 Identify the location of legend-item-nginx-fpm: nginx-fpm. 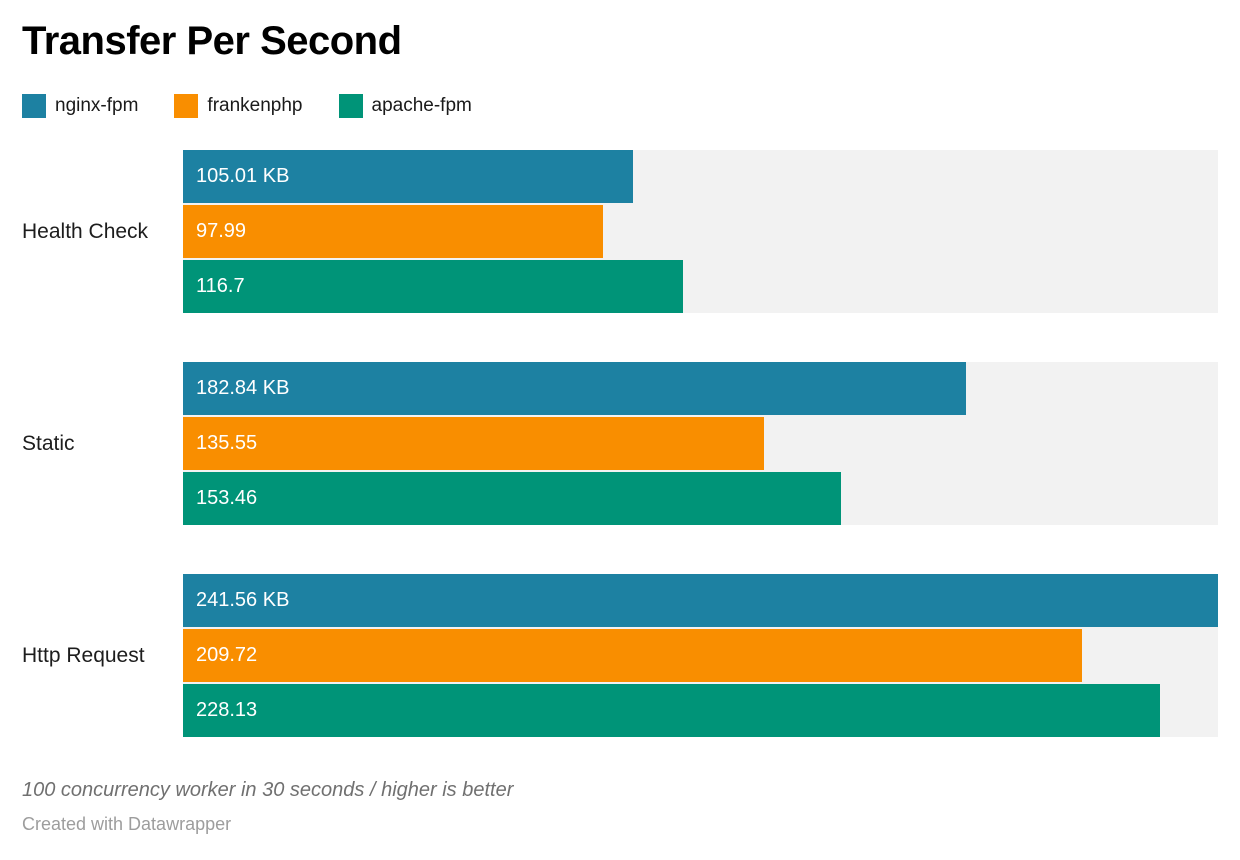
(80, 106).